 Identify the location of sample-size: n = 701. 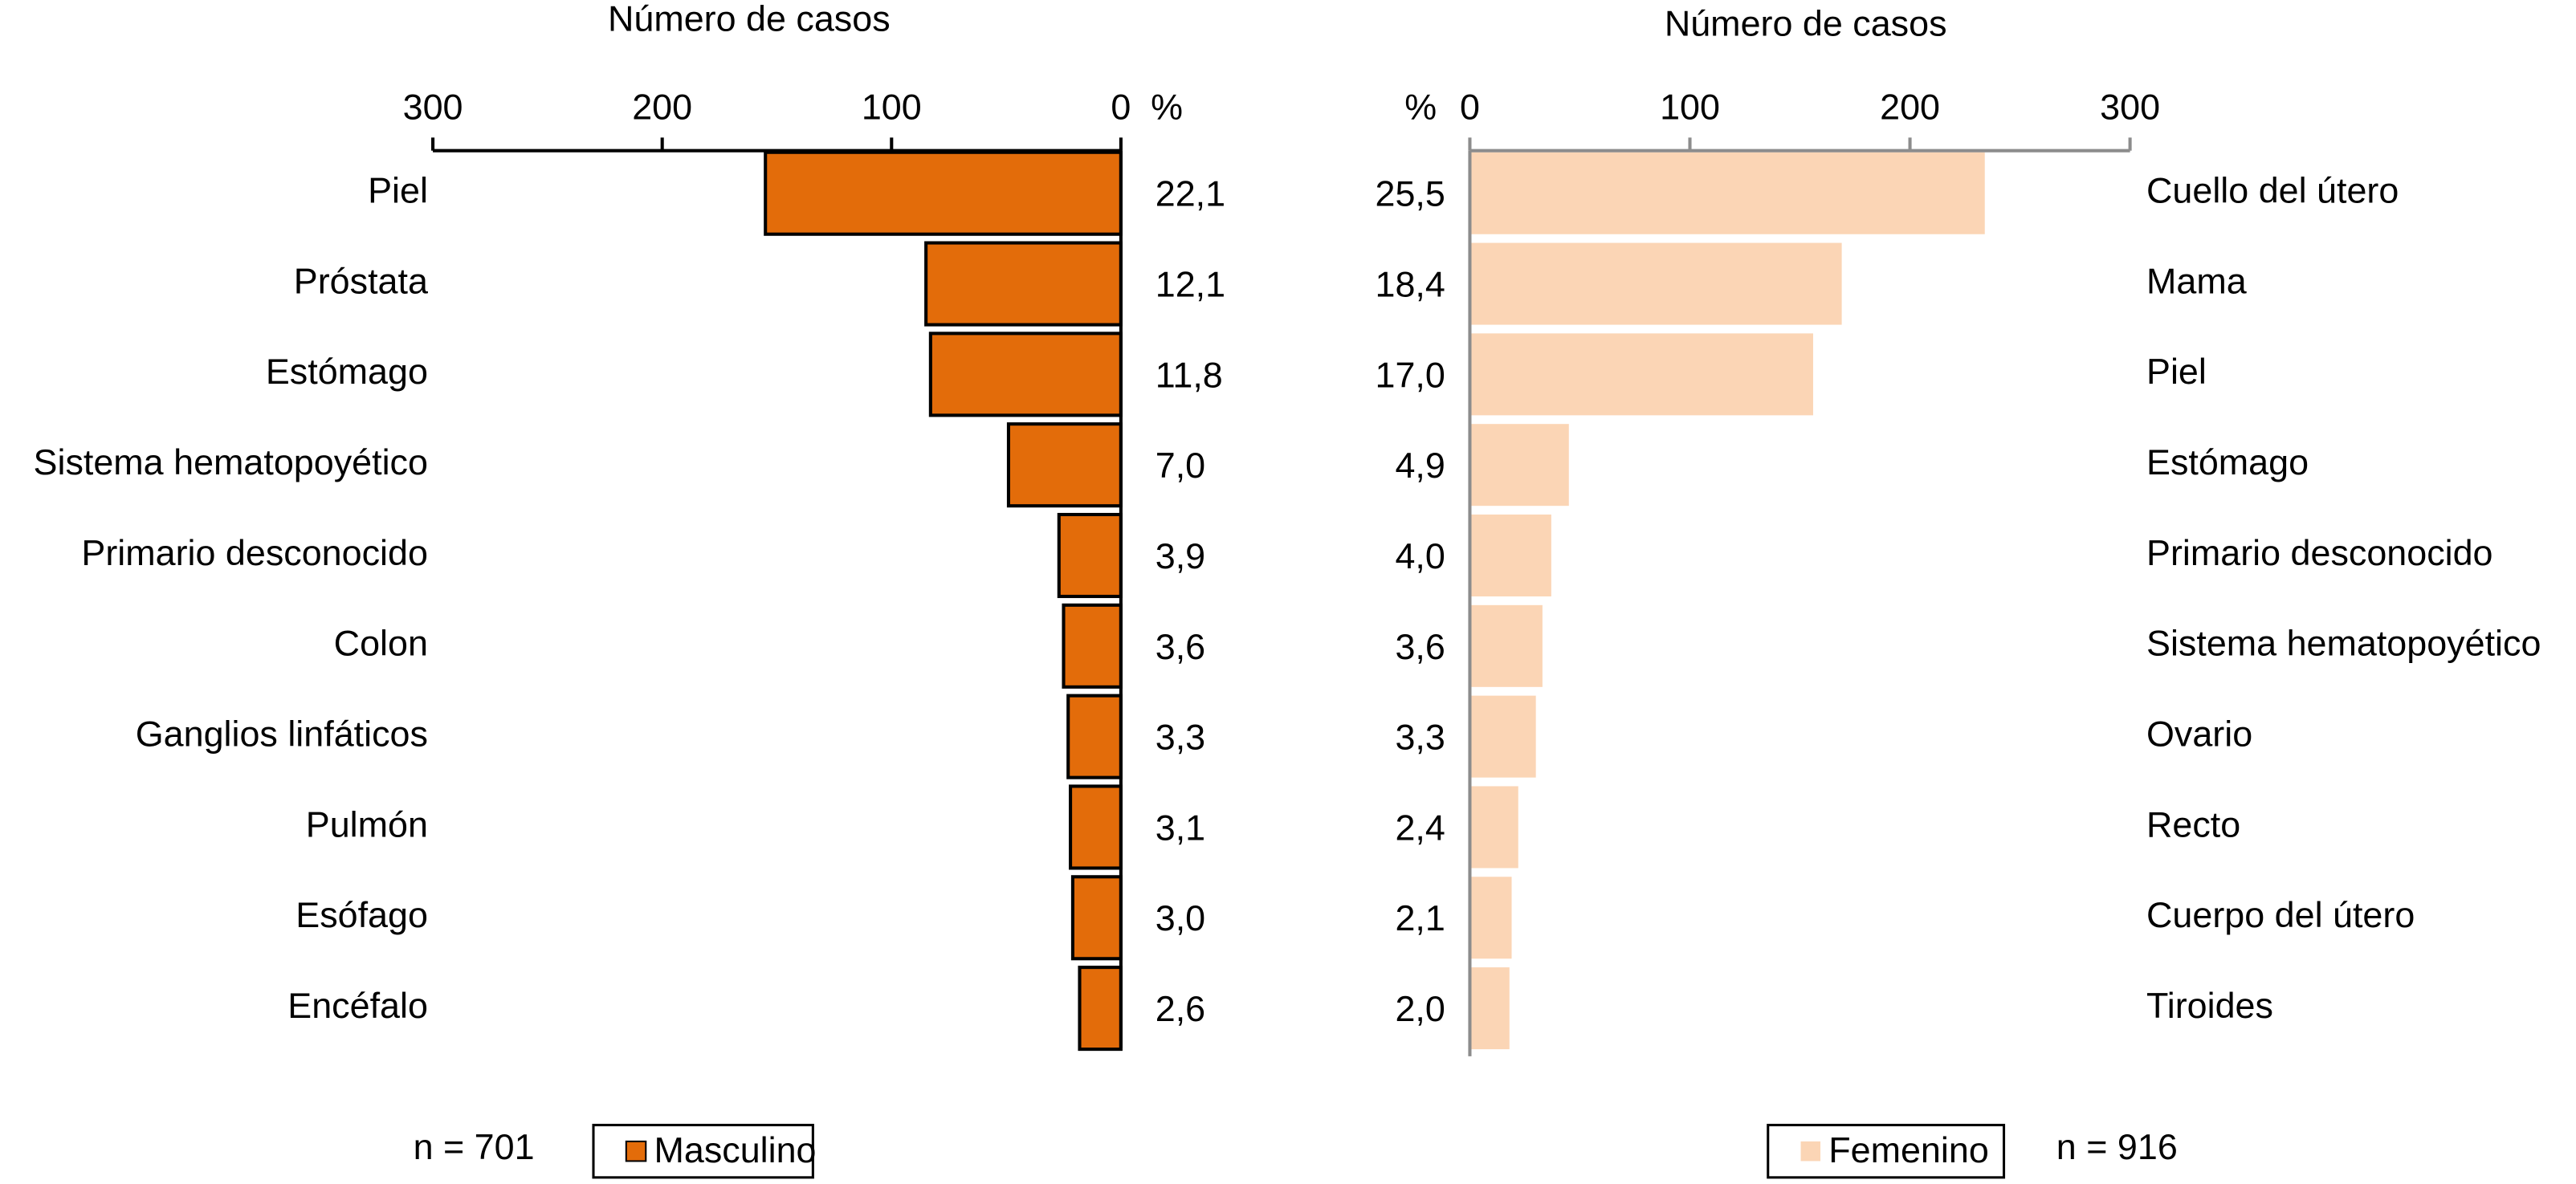
(474, 1146).